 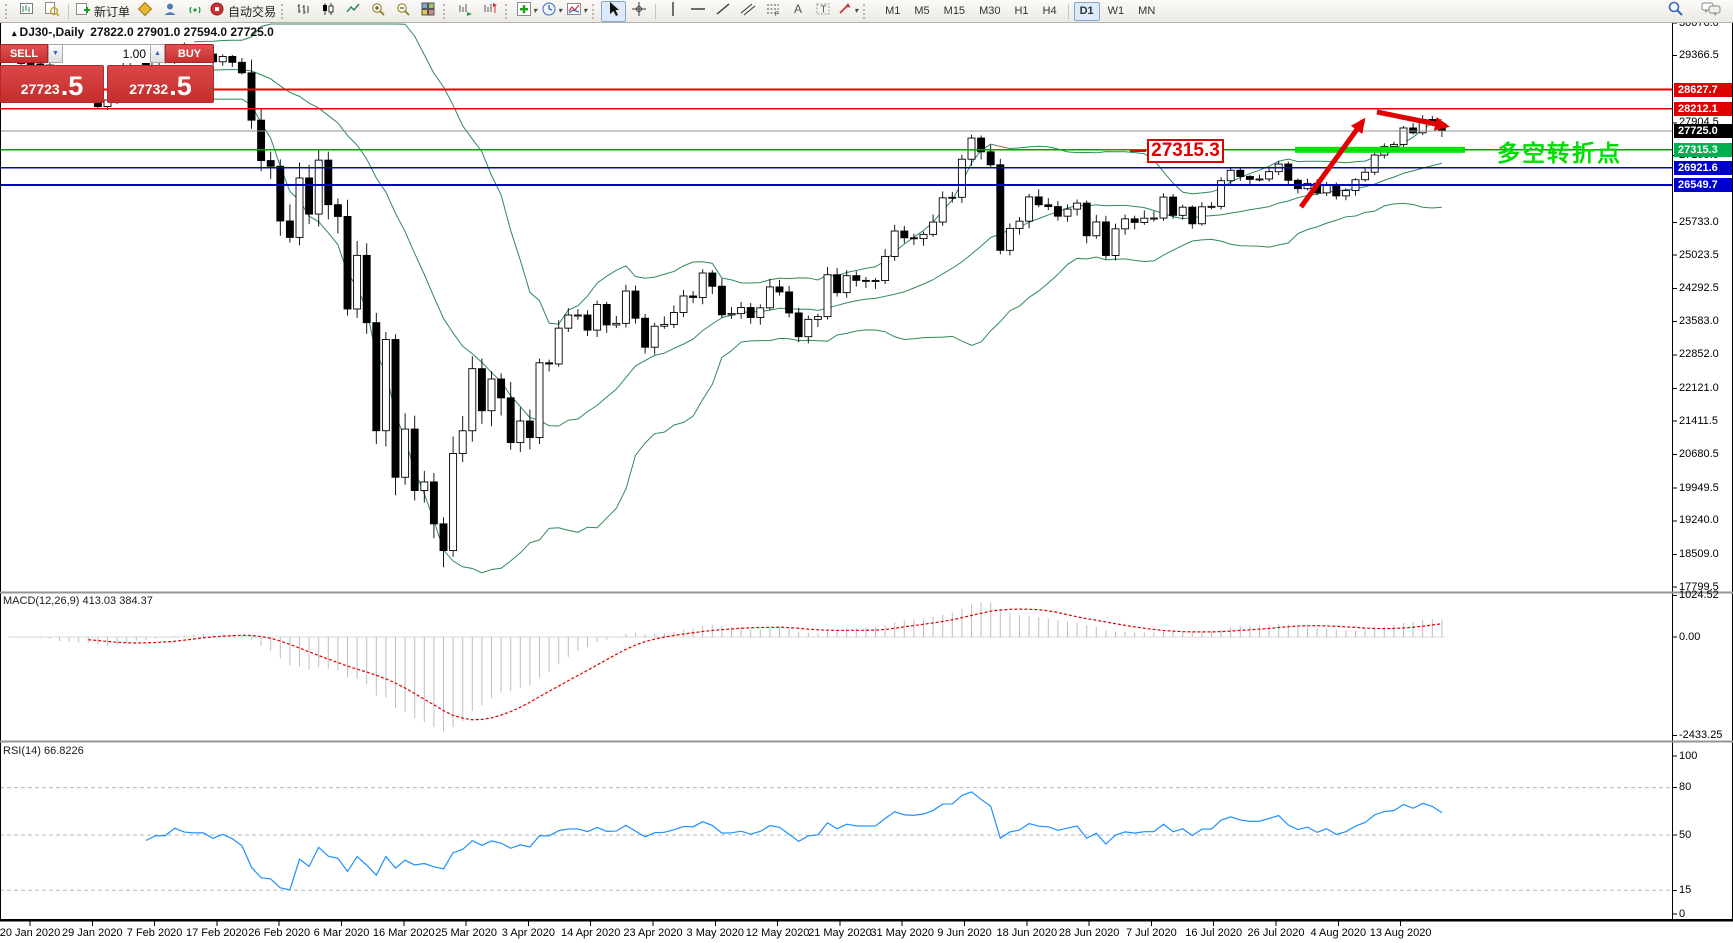 I want to click on macd-scale-label: 1024.52, so click(x=1699, y=595).